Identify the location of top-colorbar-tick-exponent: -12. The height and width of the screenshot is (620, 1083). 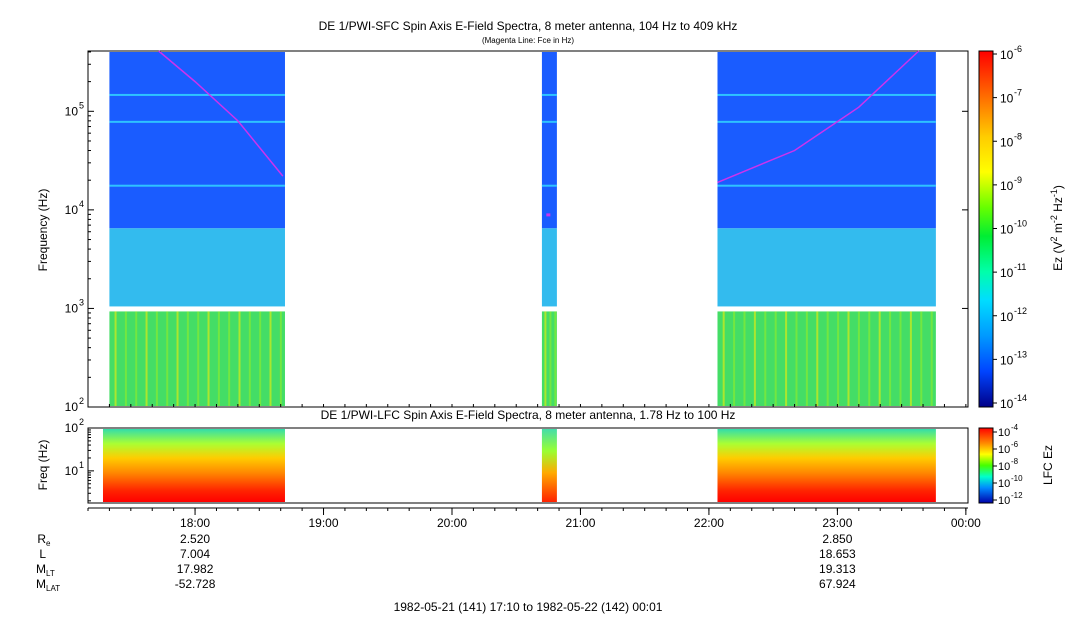
(1020, 311).